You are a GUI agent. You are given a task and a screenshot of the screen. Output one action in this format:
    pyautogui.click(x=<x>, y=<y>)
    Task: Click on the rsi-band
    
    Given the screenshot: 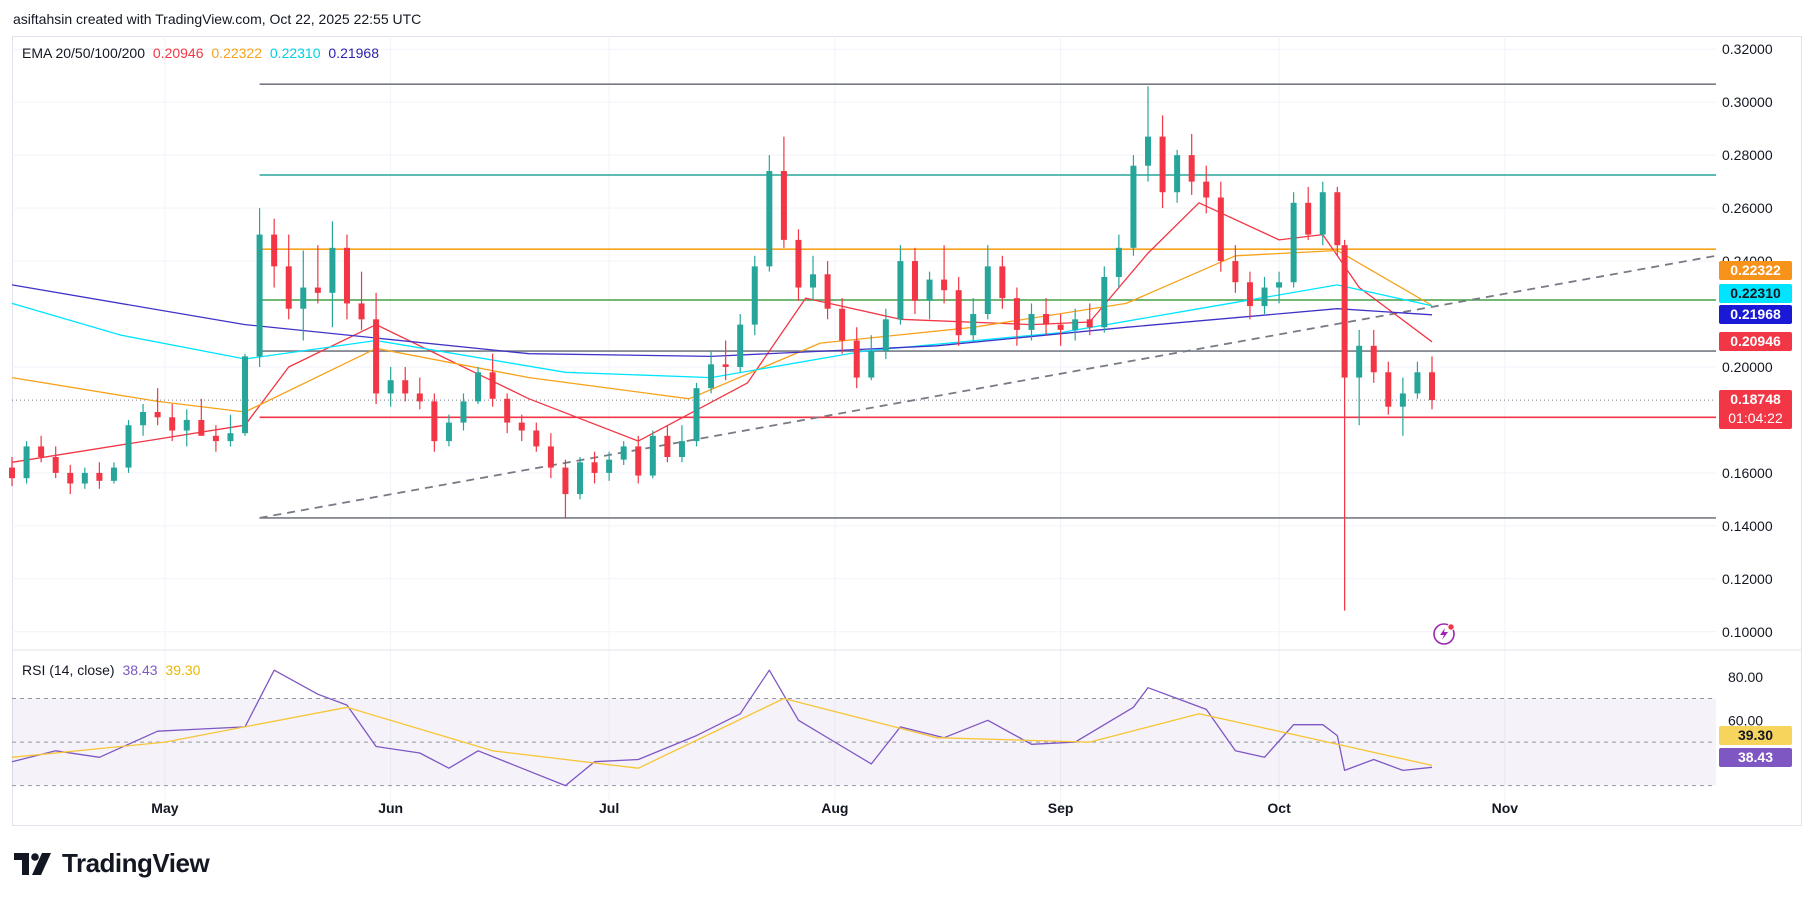 What is the action you would take?
    pyautogui.click(x=864, y=742)
    